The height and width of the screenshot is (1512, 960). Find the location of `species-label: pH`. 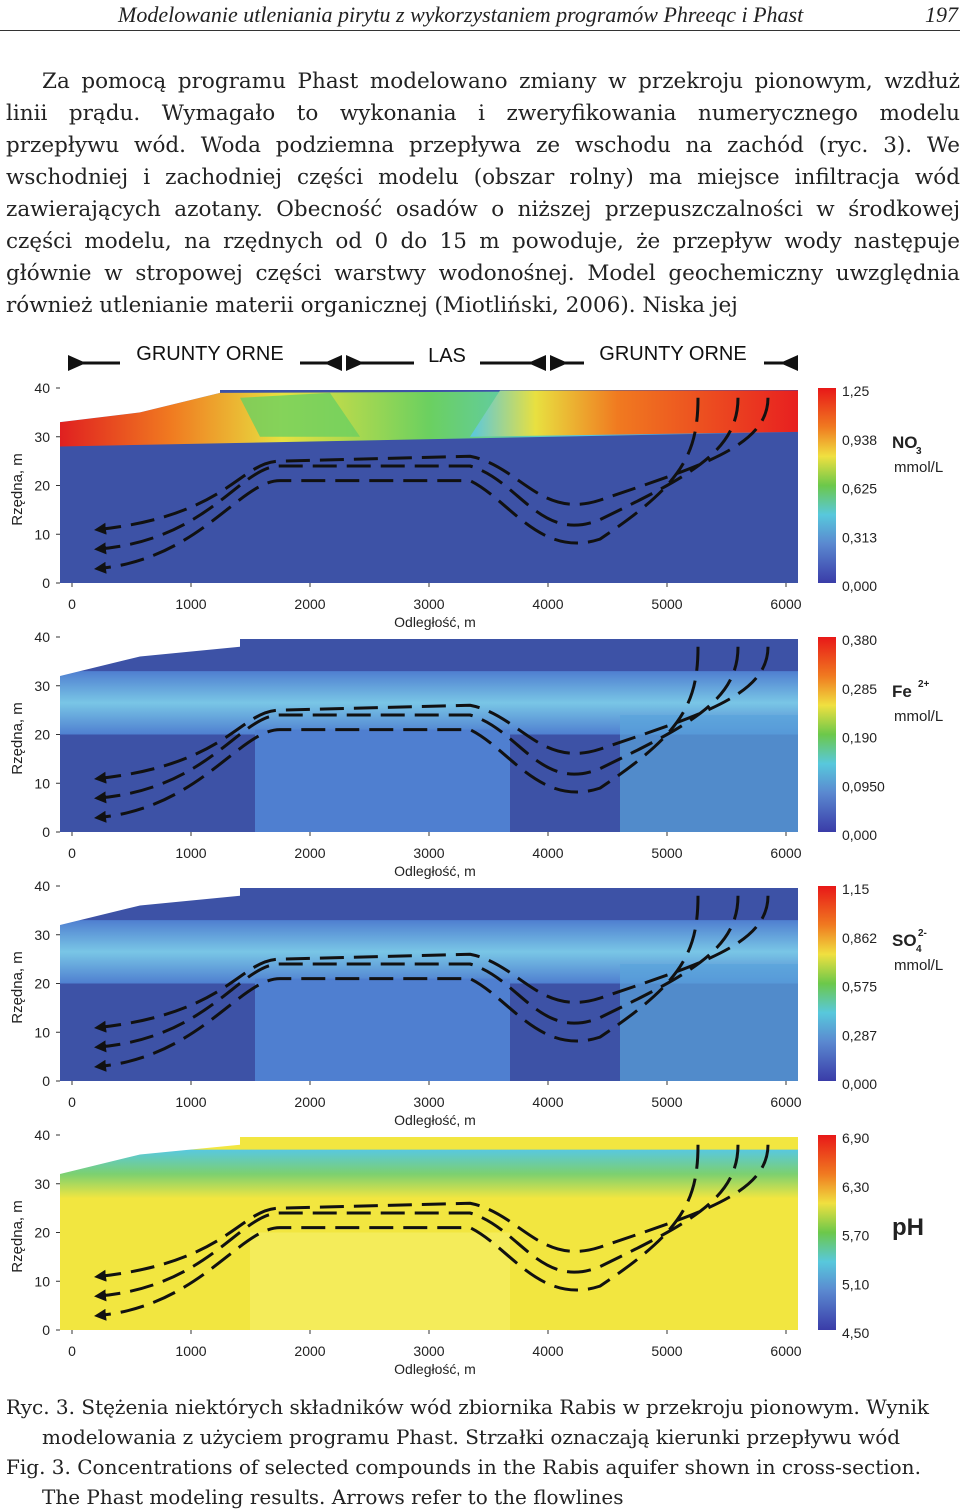

species-label: pH is located at coordinates (908, 1227).